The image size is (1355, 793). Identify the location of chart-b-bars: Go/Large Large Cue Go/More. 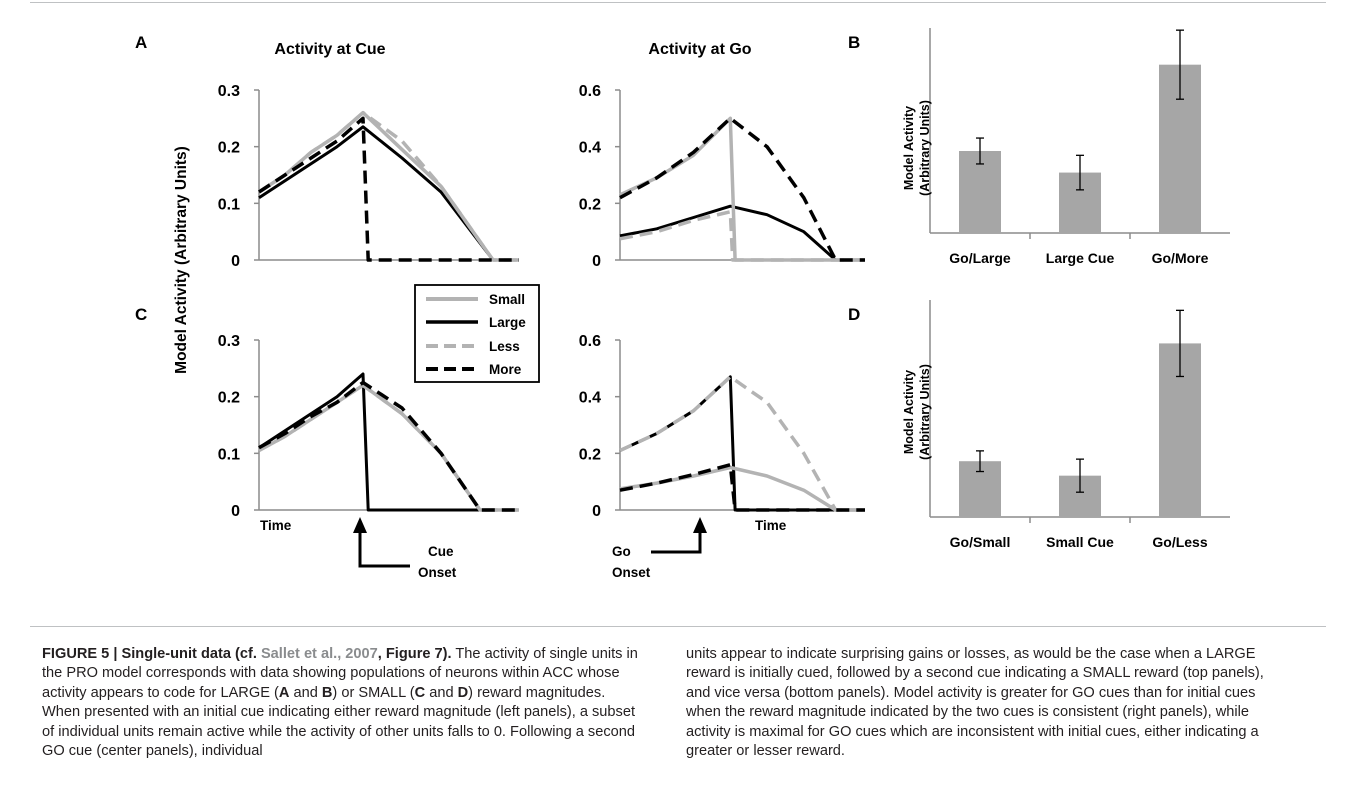
(1079, 147).